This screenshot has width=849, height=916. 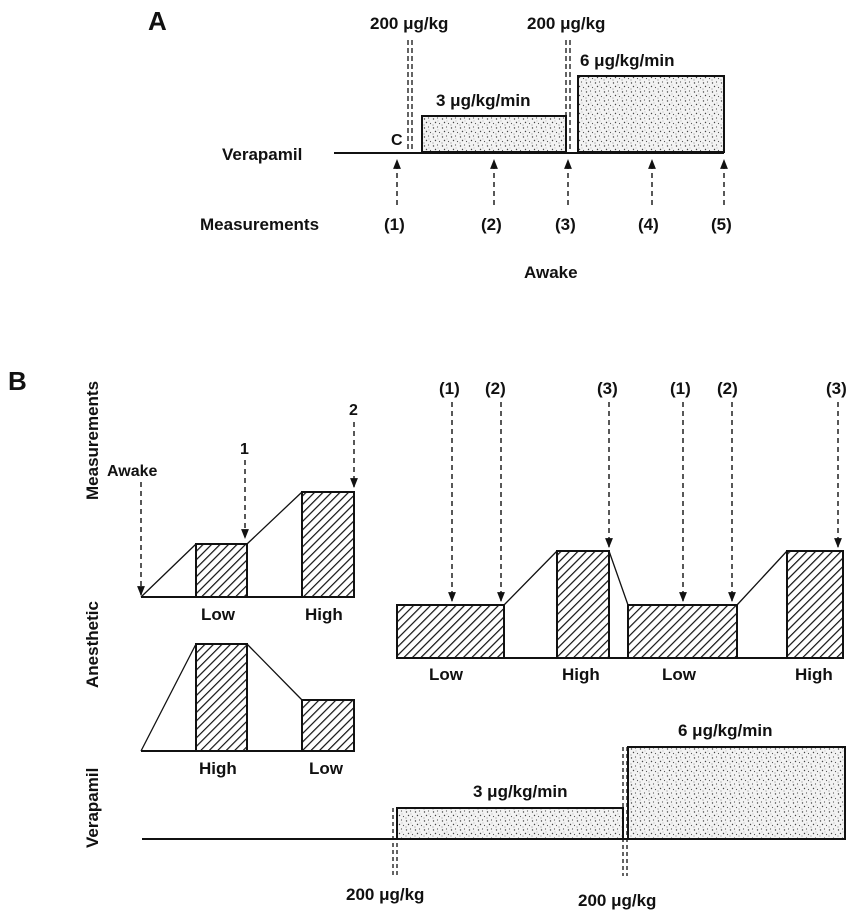 I want to click on panel-a-measurement-point: (5), so click(x=721, y=224).